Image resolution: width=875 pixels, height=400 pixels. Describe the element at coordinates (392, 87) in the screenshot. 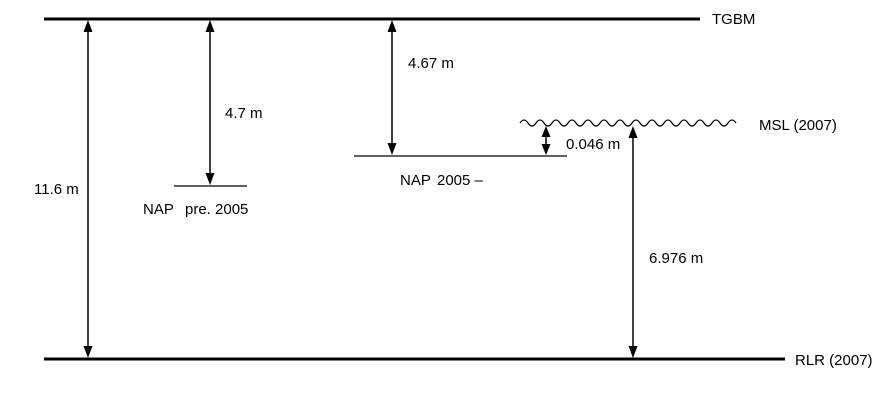

I see `arrow-tgbm-nap-post` at that location.